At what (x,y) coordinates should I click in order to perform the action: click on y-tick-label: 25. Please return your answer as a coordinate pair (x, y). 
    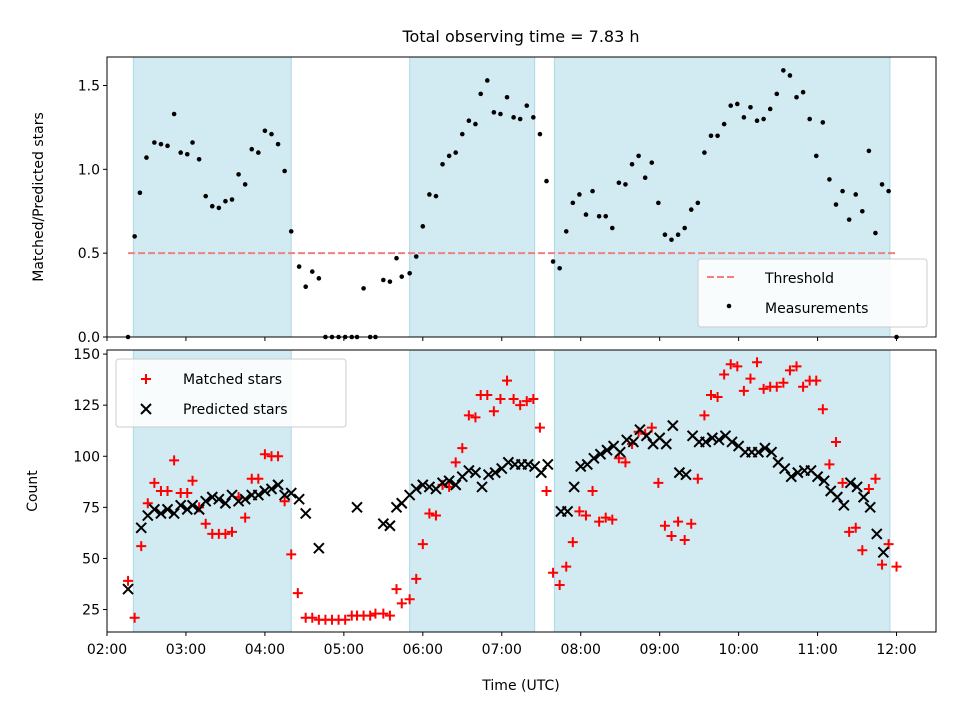
    Looking at the image, I should click on (91, 611).